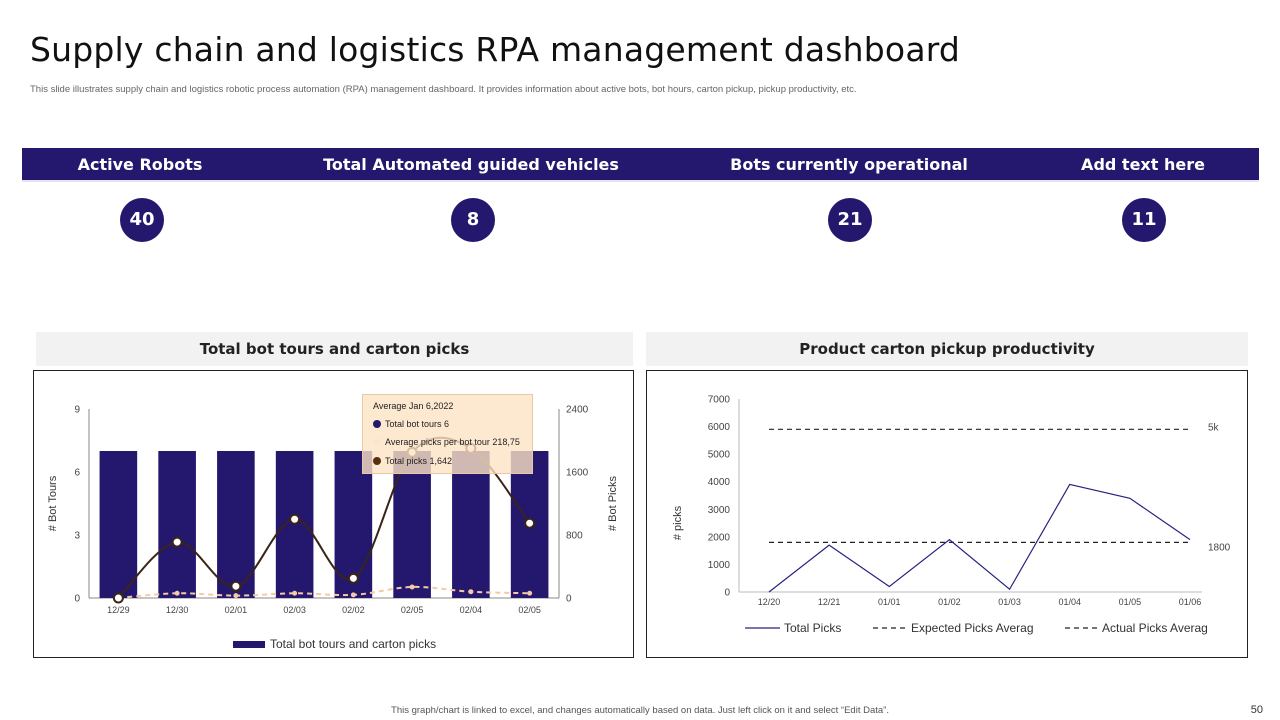 This screenshot has height=720, width=1280. Describe the element at coordinates (812, 628) in the screenshot. I see `legend-label-total: Total Picks` at that location.